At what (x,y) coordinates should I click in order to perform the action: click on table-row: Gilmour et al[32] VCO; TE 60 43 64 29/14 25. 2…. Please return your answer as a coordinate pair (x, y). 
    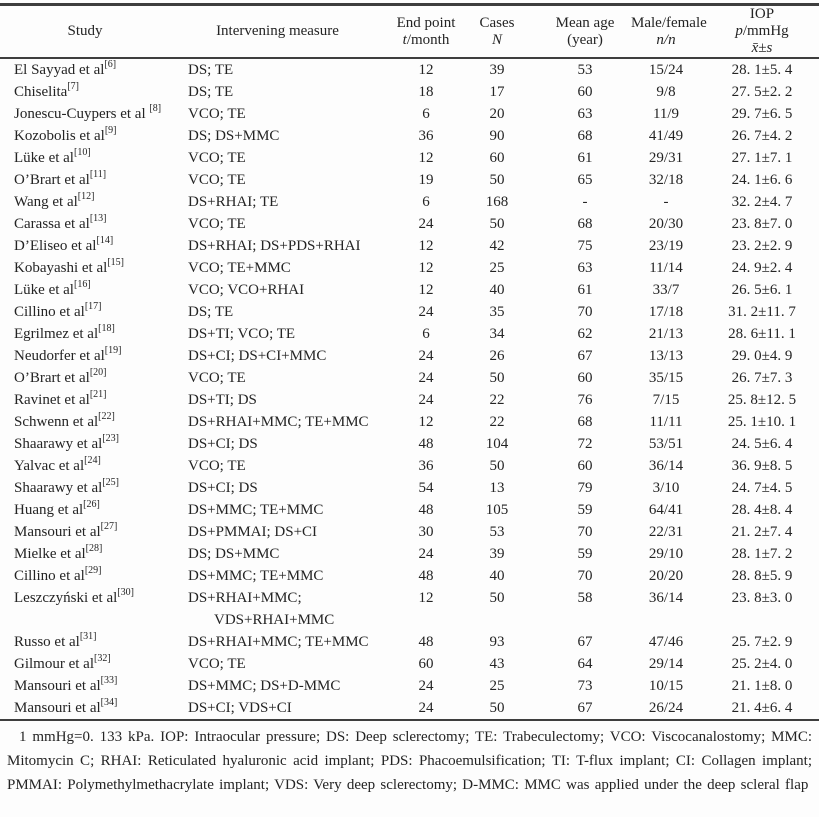
    Looking at the image, I should click on (409, 664).